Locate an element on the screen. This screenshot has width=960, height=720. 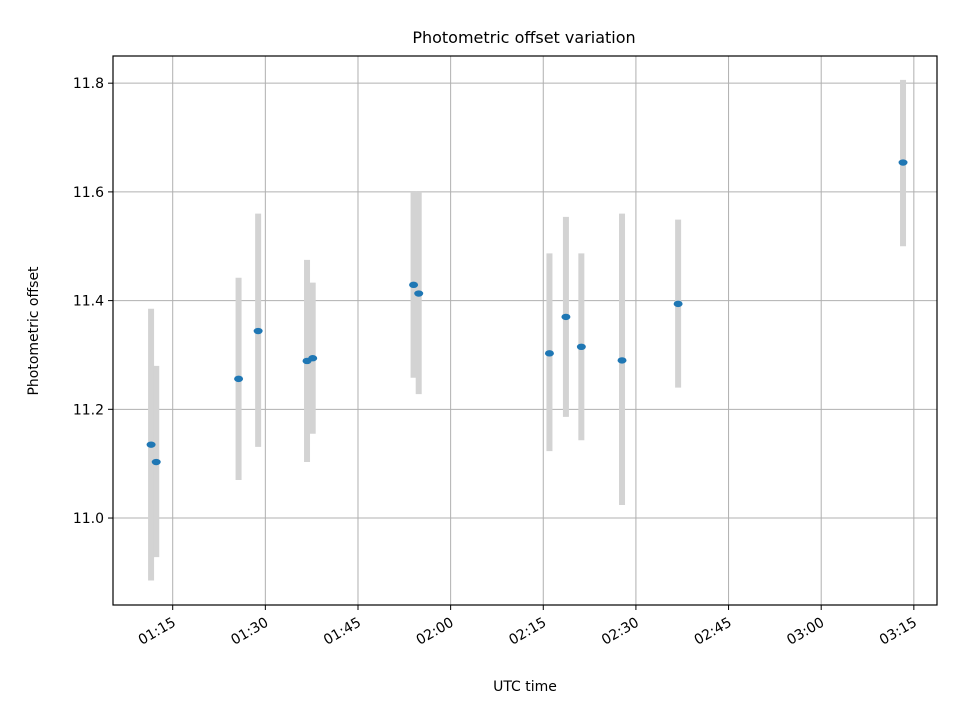
y-tick-label: 11.2 is located at coordinates (88, 410).